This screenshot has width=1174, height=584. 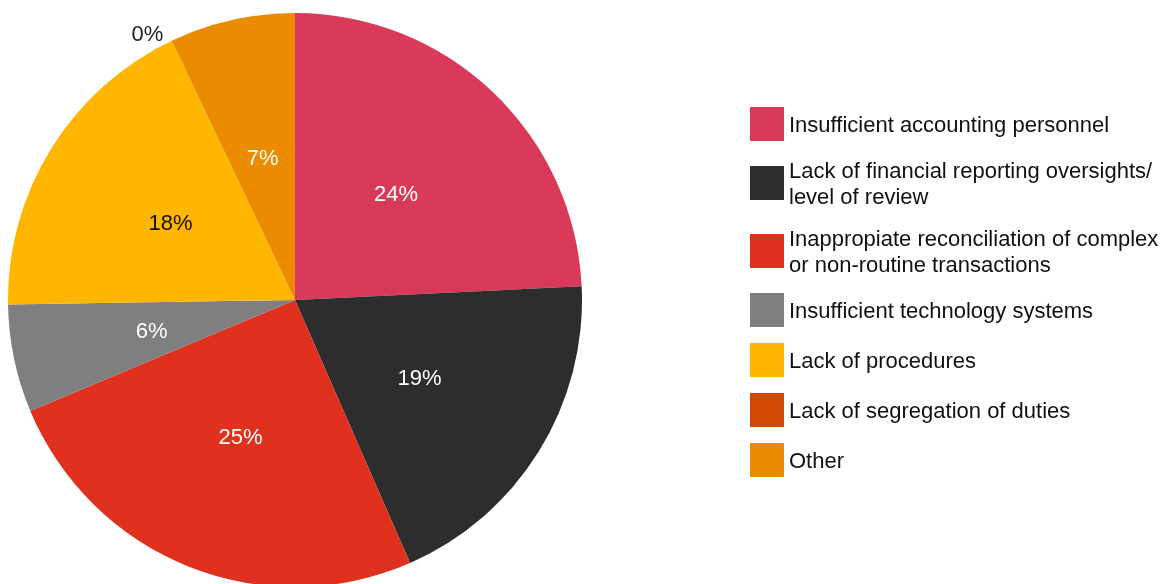 What do you see at coordinates (817, 460) in the screenshot?
I see `legend-label: Other` at bounding box center [817, 460].